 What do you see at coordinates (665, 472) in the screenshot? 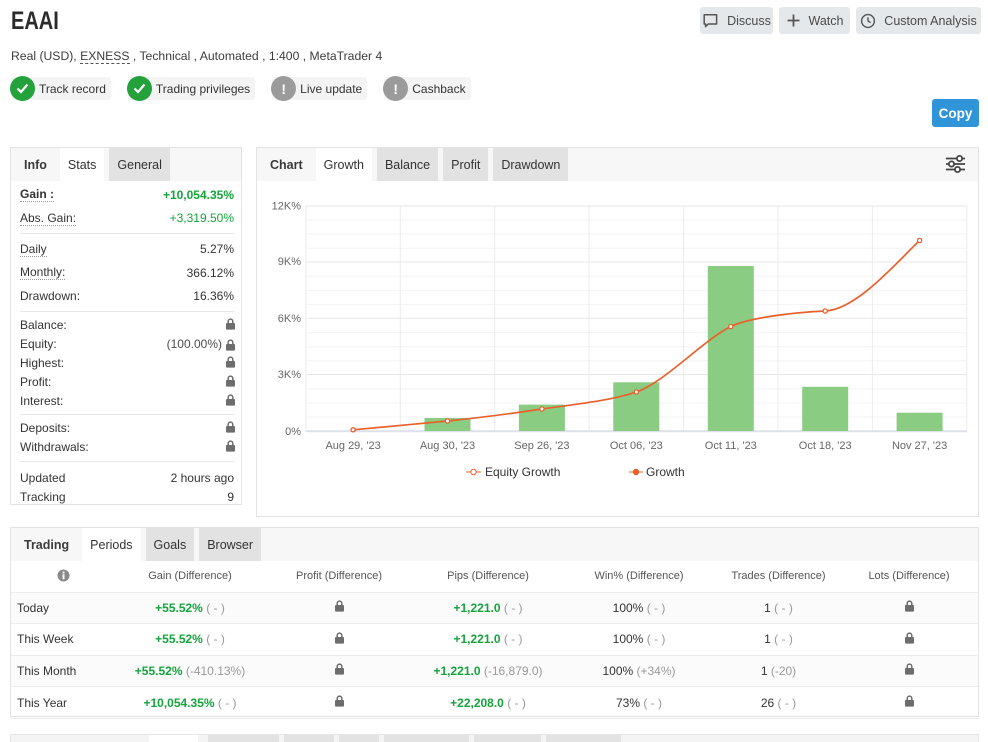
I see `svg-text: Growth` at bounding box center [665, 472].